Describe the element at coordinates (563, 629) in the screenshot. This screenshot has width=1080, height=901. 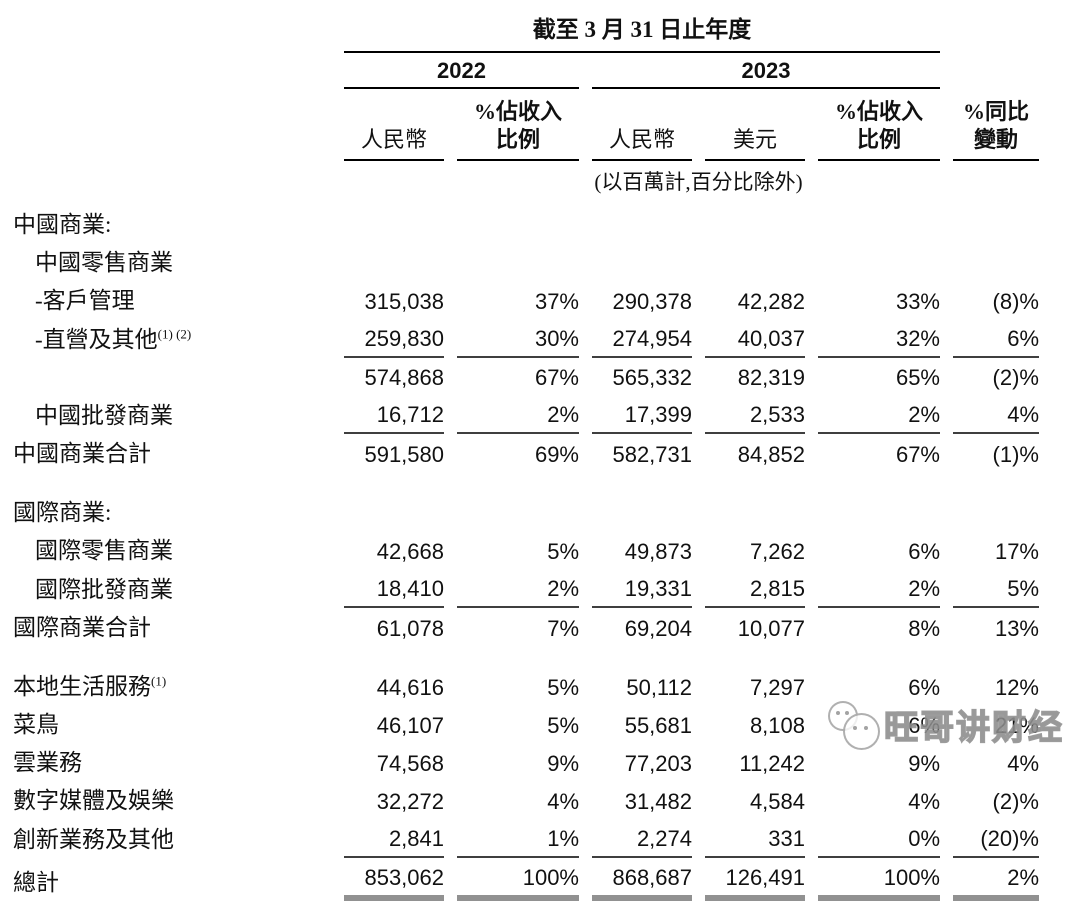
I see `cell-pct-2022: 7%` at that location.